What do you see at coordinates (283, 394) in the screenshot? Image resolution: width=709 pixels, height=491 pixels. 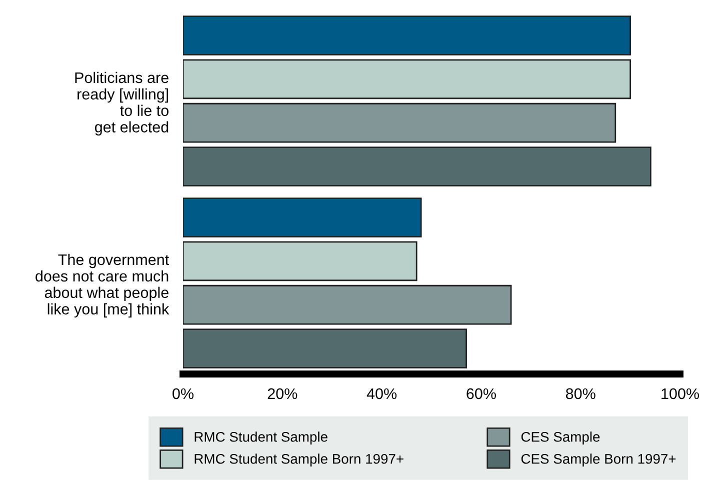 I see `x-tick-label: 20%` at bounding box center [283, 394].